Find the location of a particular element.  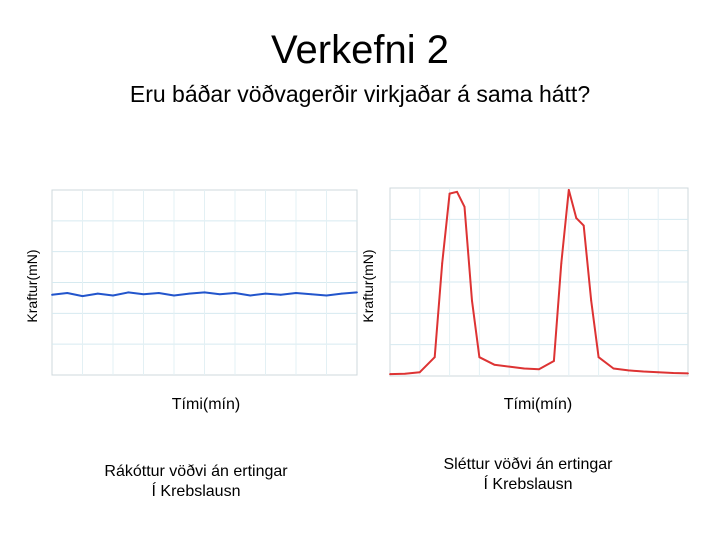

skeletal-muscle-chart is located at coordinates (204, 282).